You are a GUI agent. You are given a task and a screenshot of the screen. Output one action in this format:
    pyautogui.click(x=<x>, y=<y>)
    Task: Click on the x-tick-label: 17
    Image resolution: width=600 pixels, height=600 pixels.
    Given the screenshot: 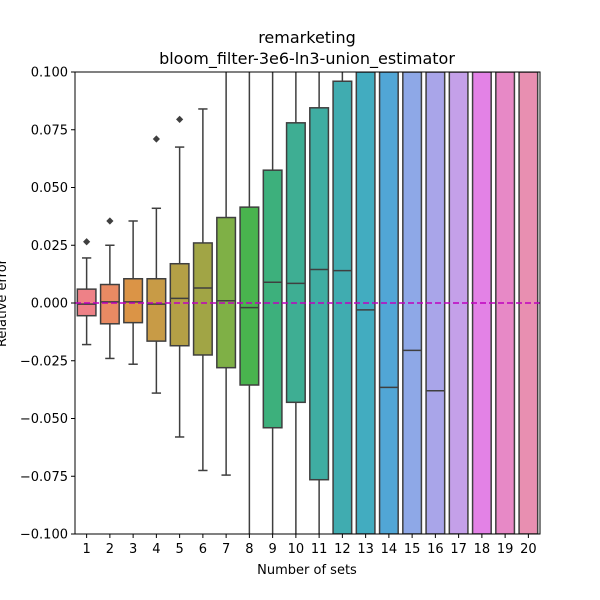 What is the action you would take?
    pyautogui.click(x=458, y=549)
    